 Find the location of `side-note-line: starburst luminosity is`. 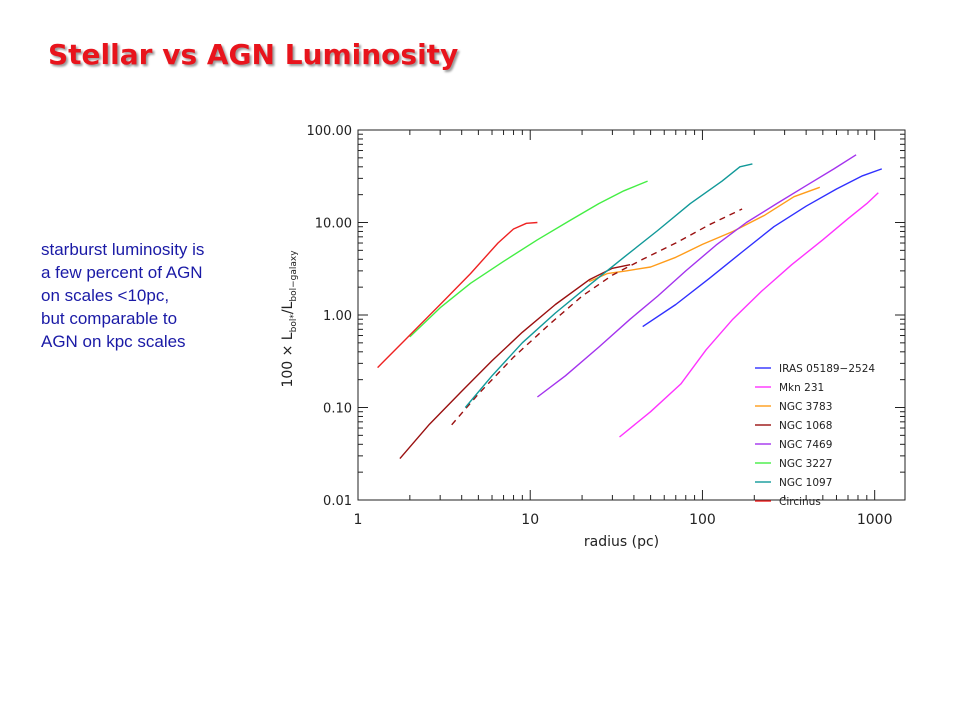

side-note-line: starburst luminosity is is located at coordinates (123, 249).